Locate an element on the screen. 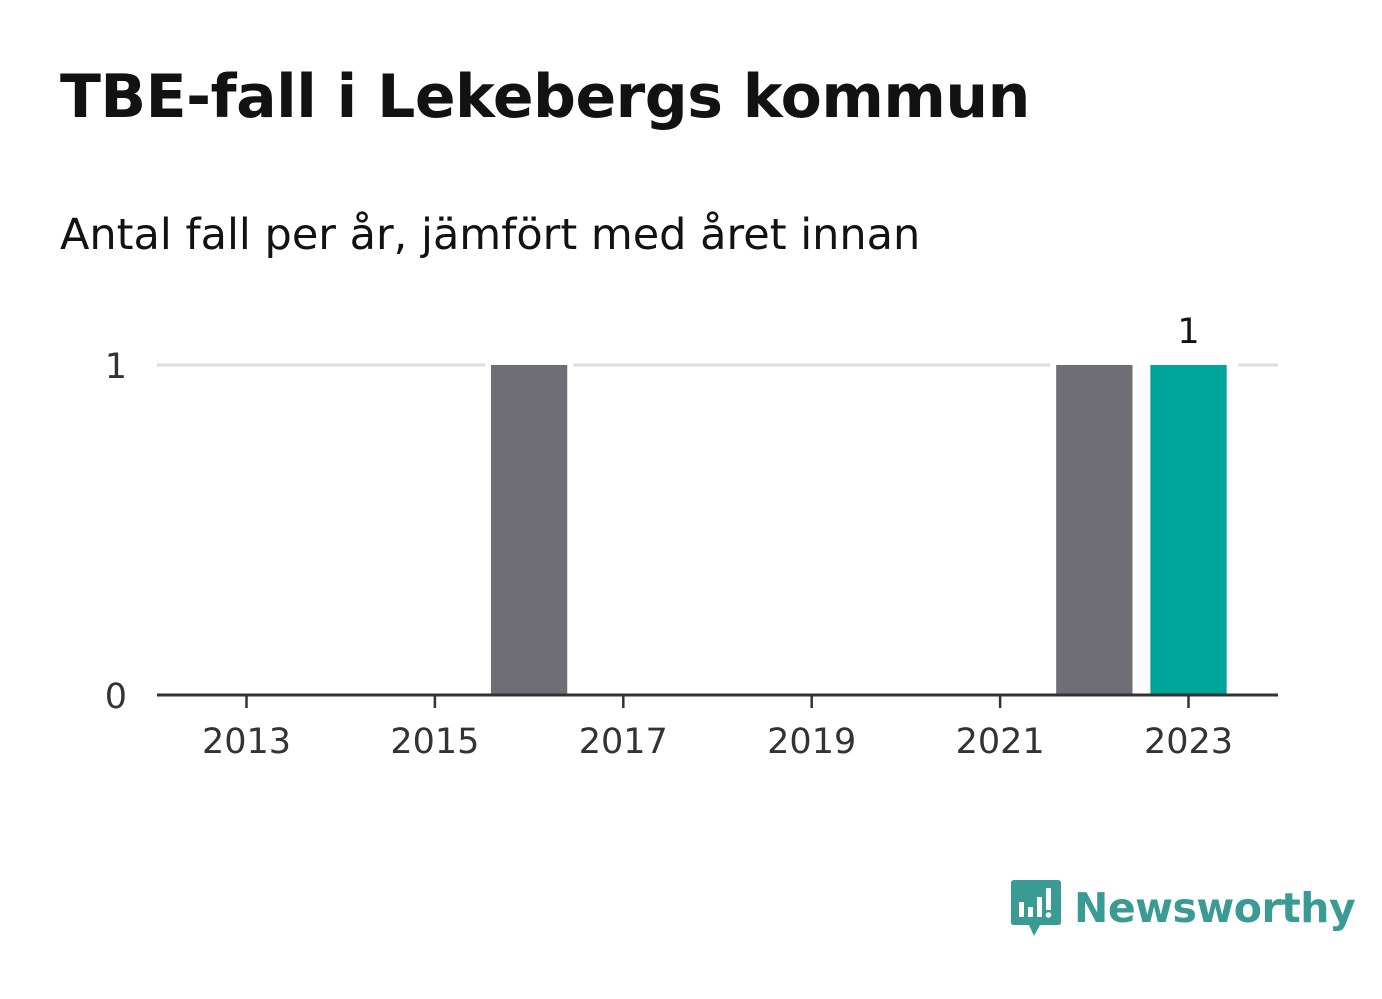 Image resolution: width=1382 pixels, height=999 pixels. x-tick-label: 2023 is located at coordinates (1188, 742).